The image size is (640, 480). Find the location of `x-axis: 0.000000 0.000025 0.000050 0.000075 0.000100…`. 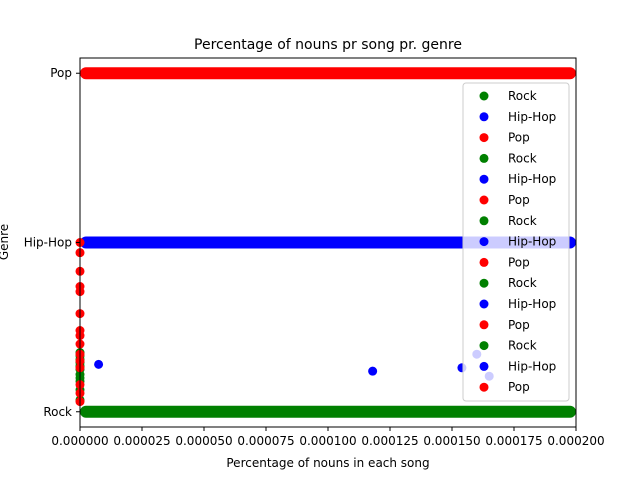

x-axis: 0.000000 0.000025 0.000050 0.000075 0.000100… is located at coordinates (328, 437).